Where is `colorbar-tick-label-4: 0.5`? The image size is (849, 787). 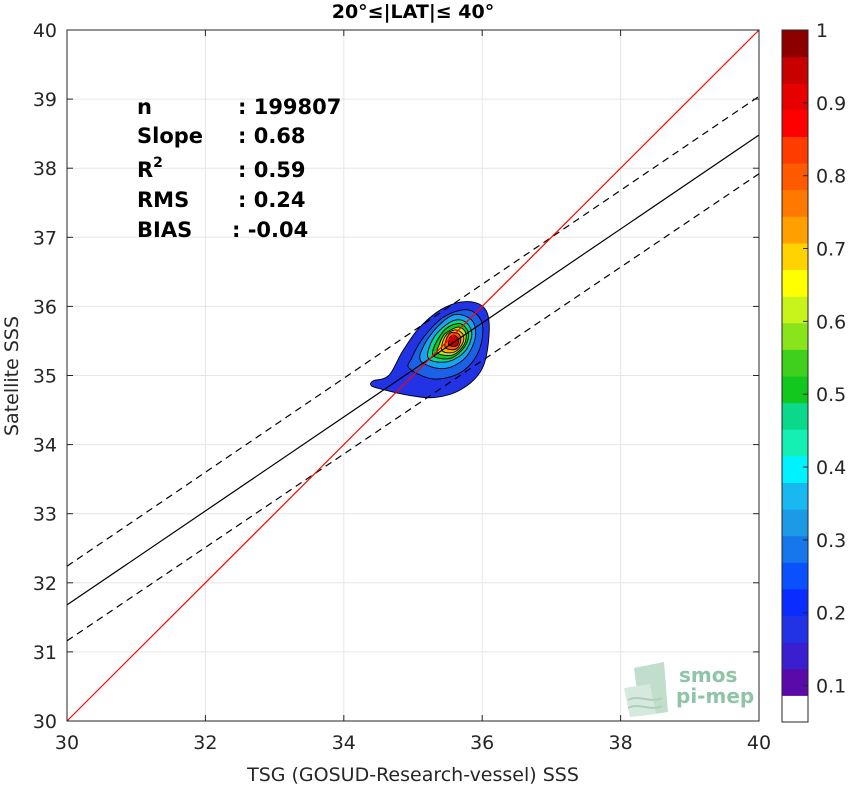
colorbar-tick-label-4: 0.5 is located at coordinates (831, 395).